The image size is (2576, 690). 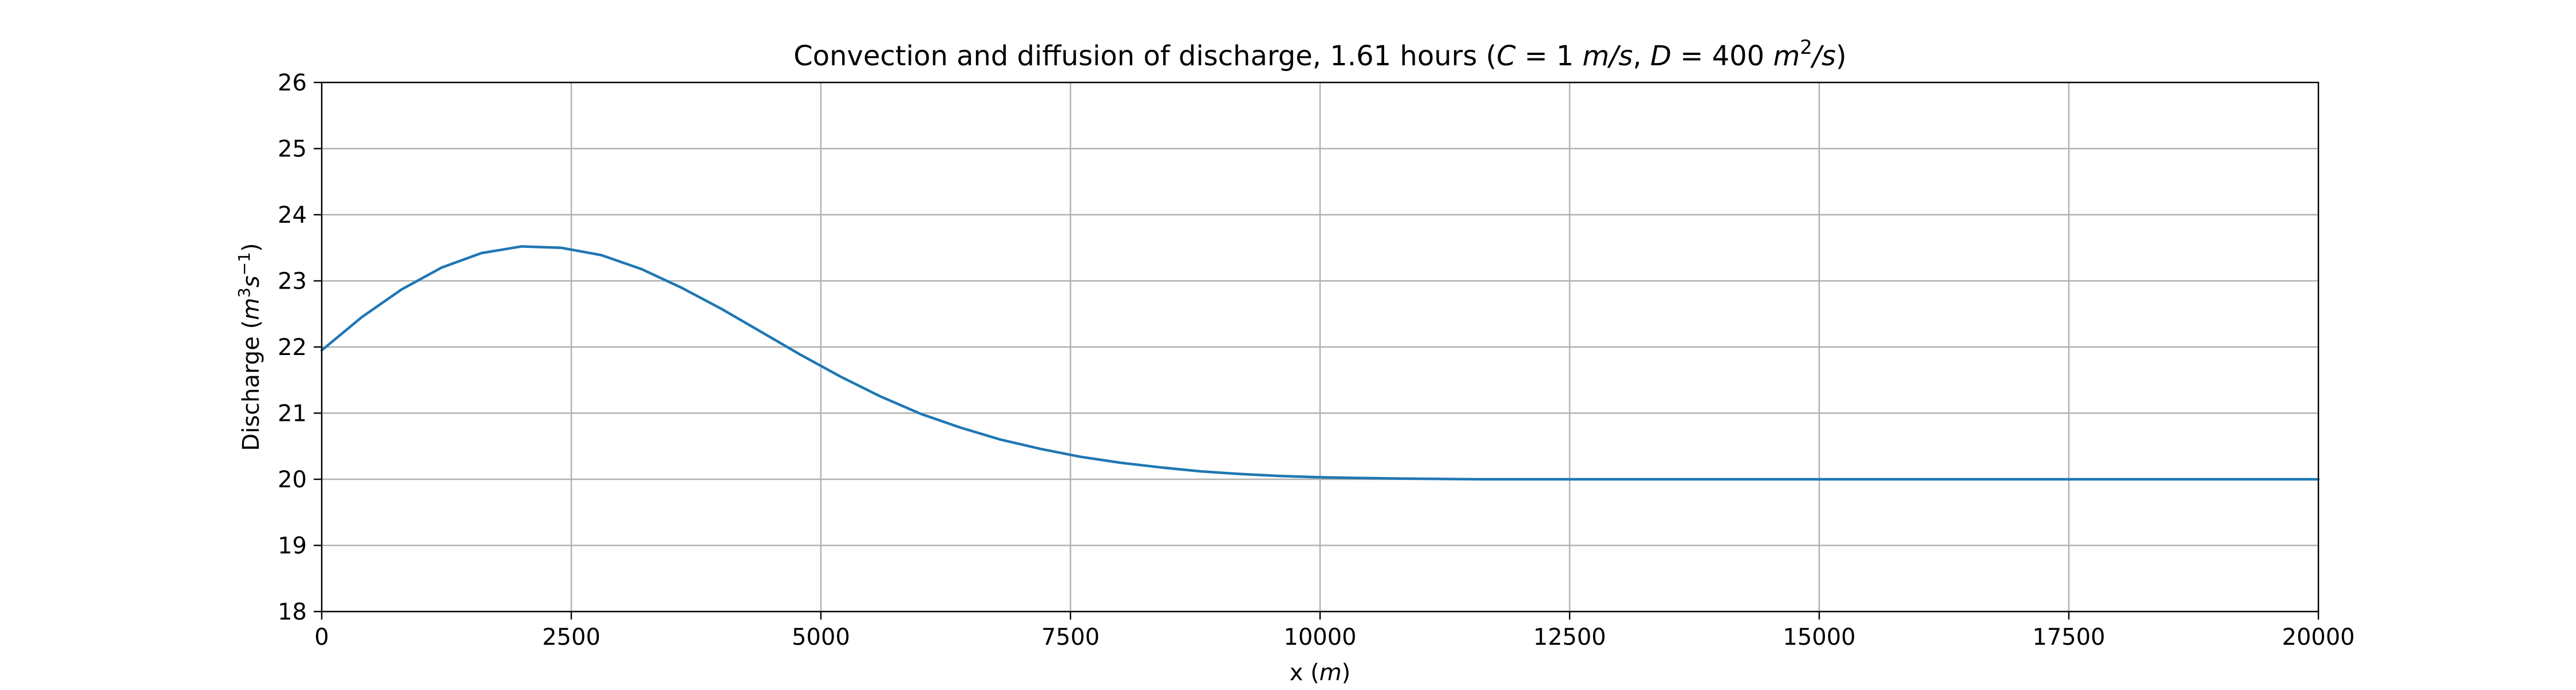 I want to click on x-tick-label: 7500, so click(x=1070, y=637).